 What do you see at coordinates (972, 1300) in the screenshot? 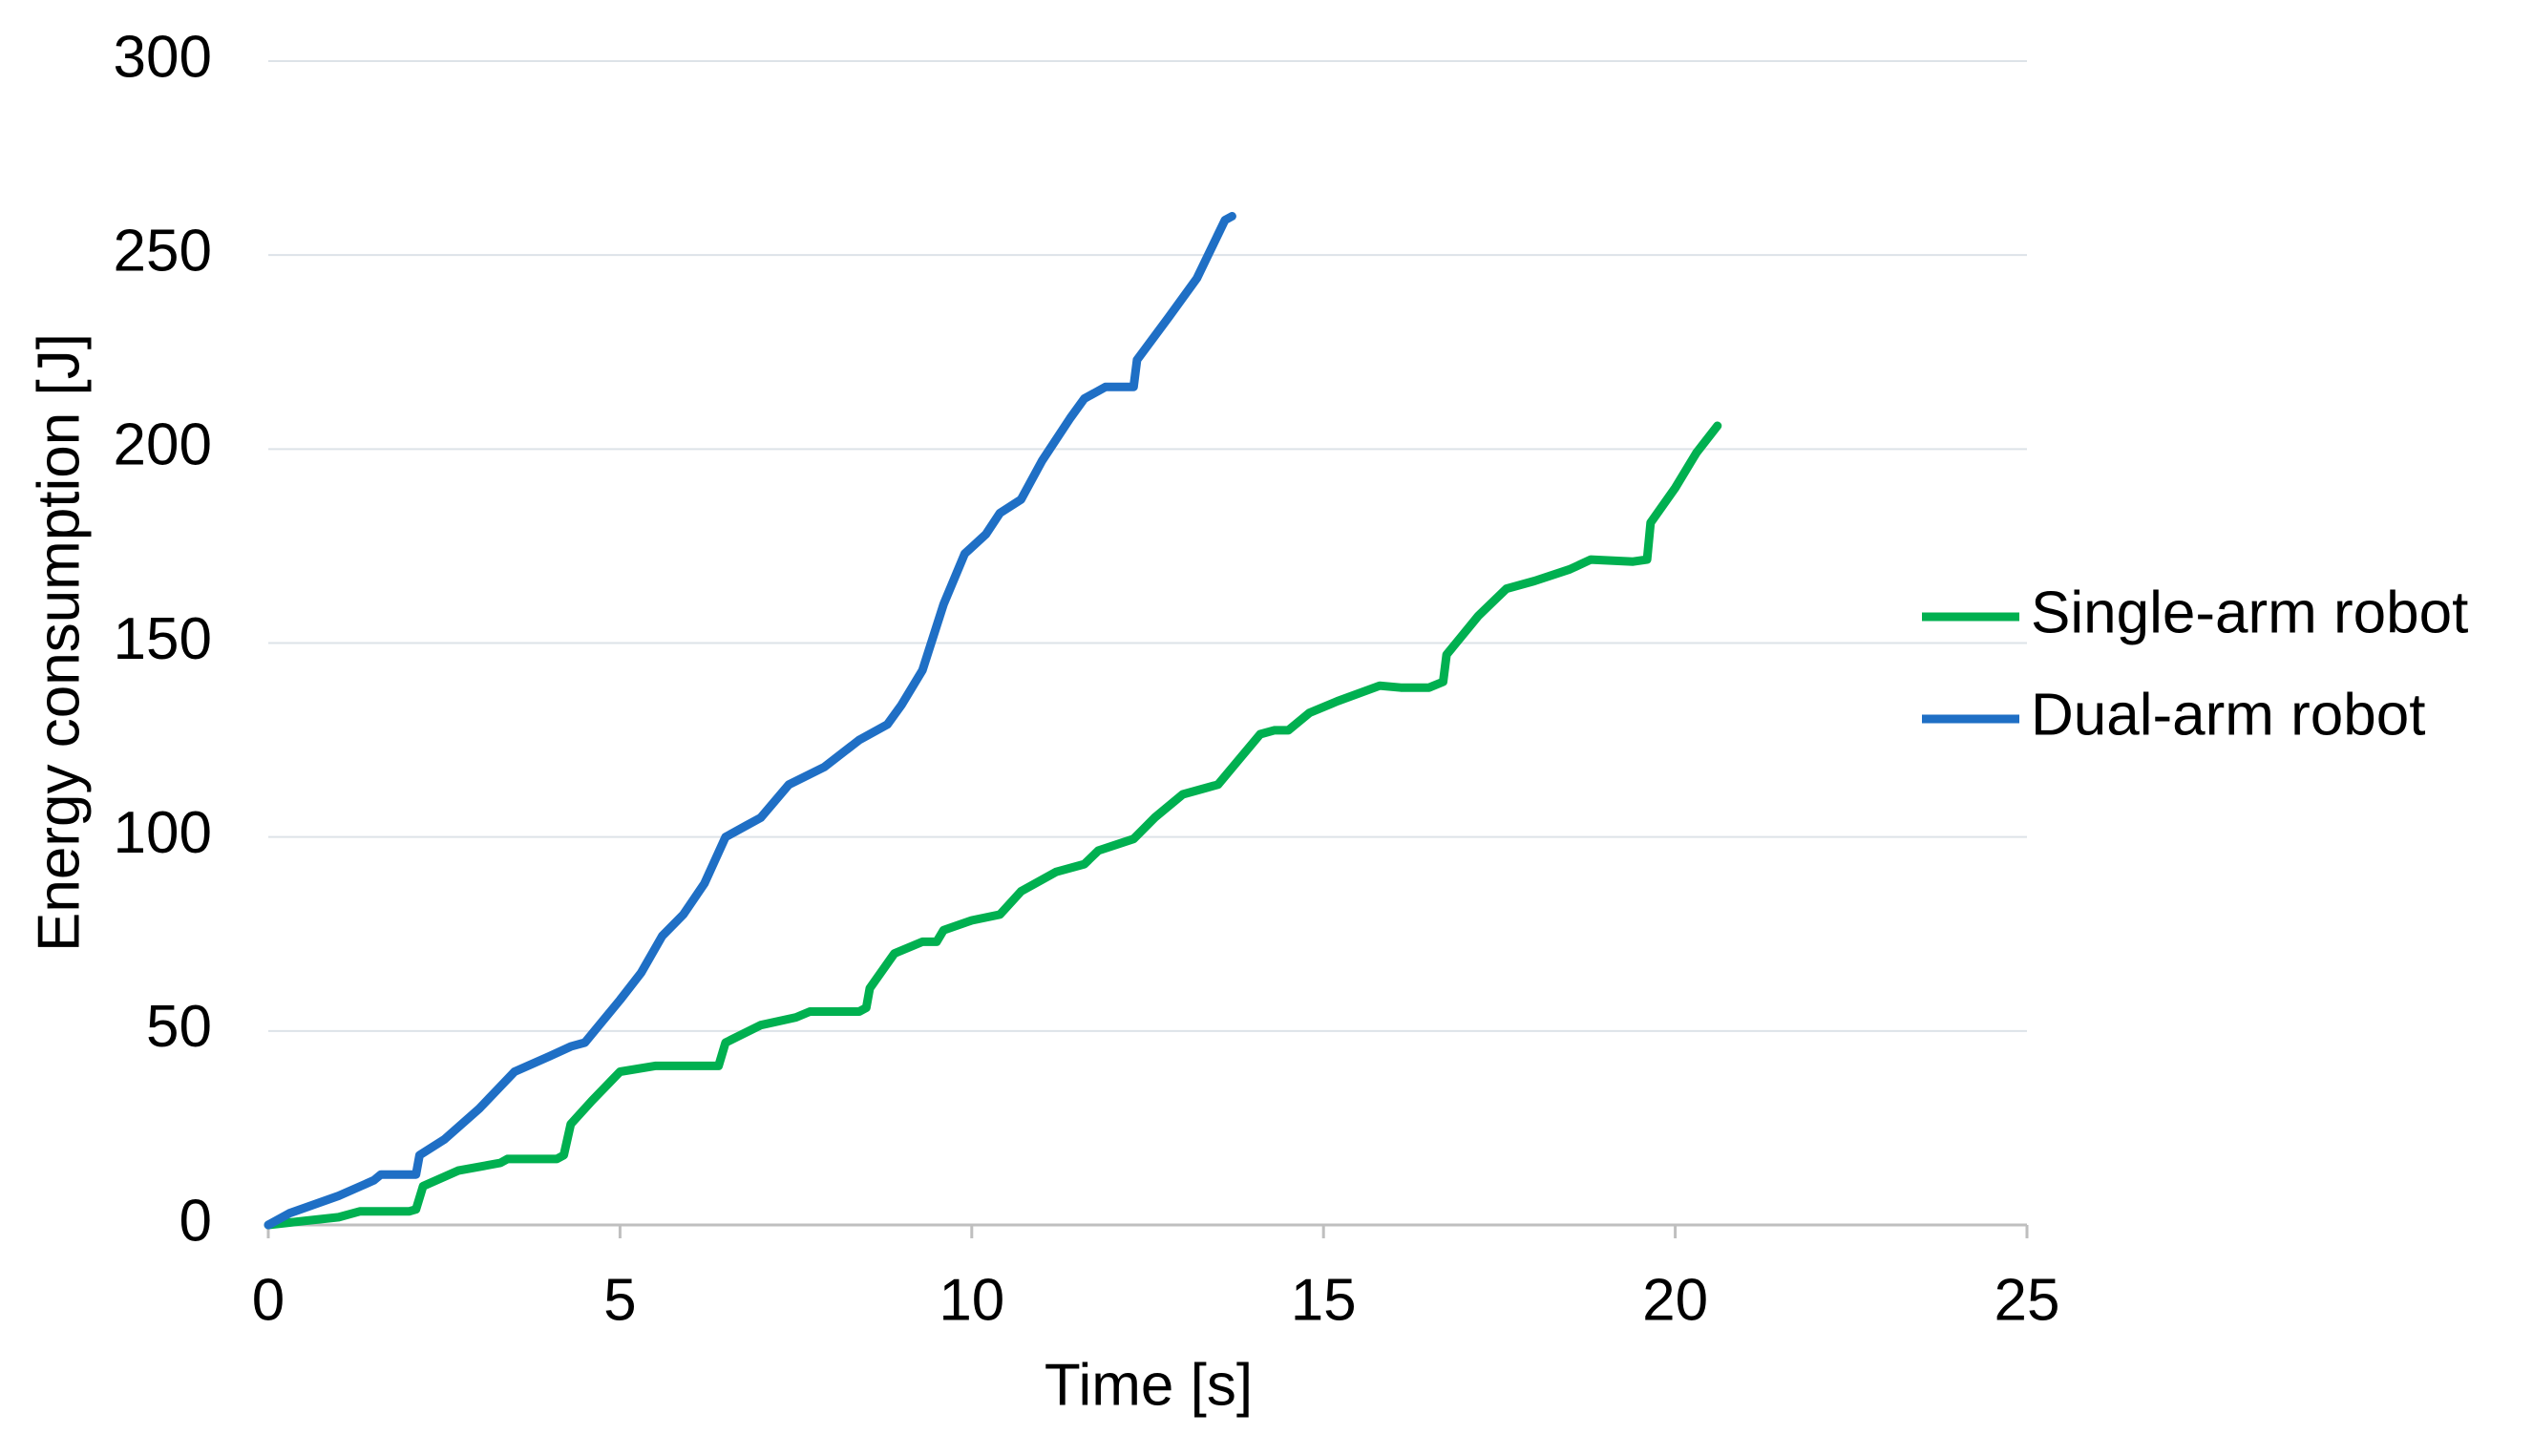
I see `x-tick-label: 10` at bounding box center [972, 1300].